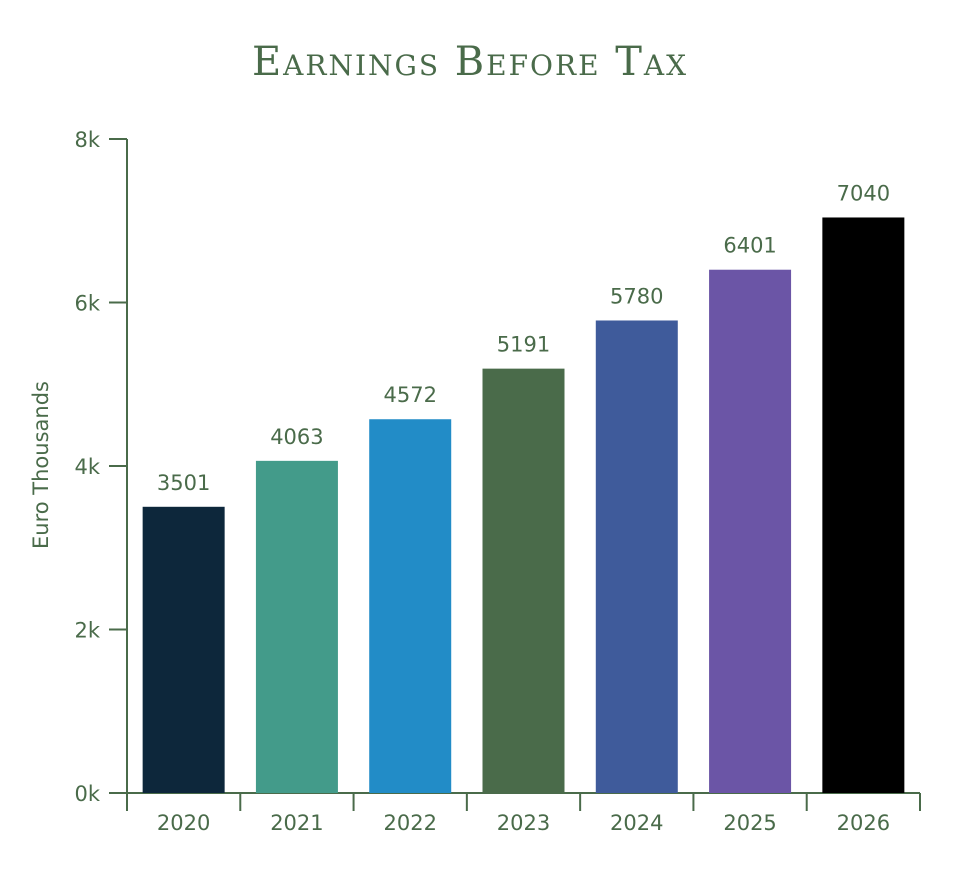 This screenshot has height=890, width=970. What do you see at coordinates (183, 649) in the screenshot?
I see `bar-2020` at bounding box center [183, 649].